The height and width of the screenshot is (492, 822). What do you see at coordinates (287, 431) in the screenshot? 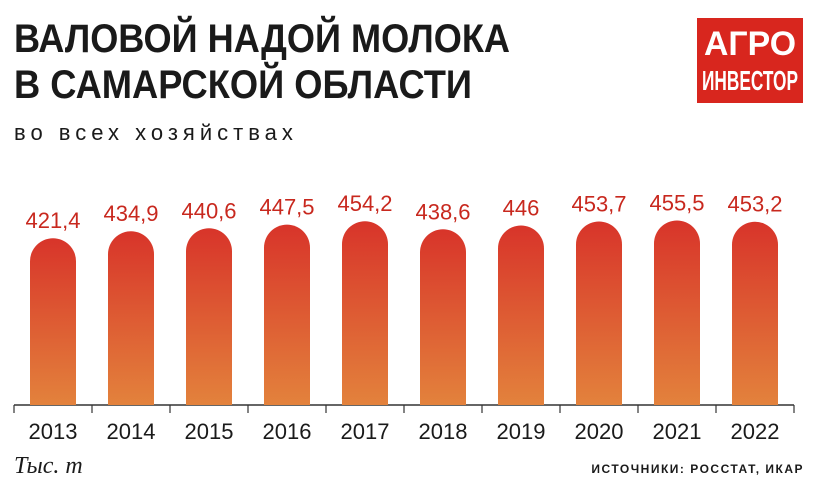
I see `x-tick-label: 2016` at bounding box center [287, 431].